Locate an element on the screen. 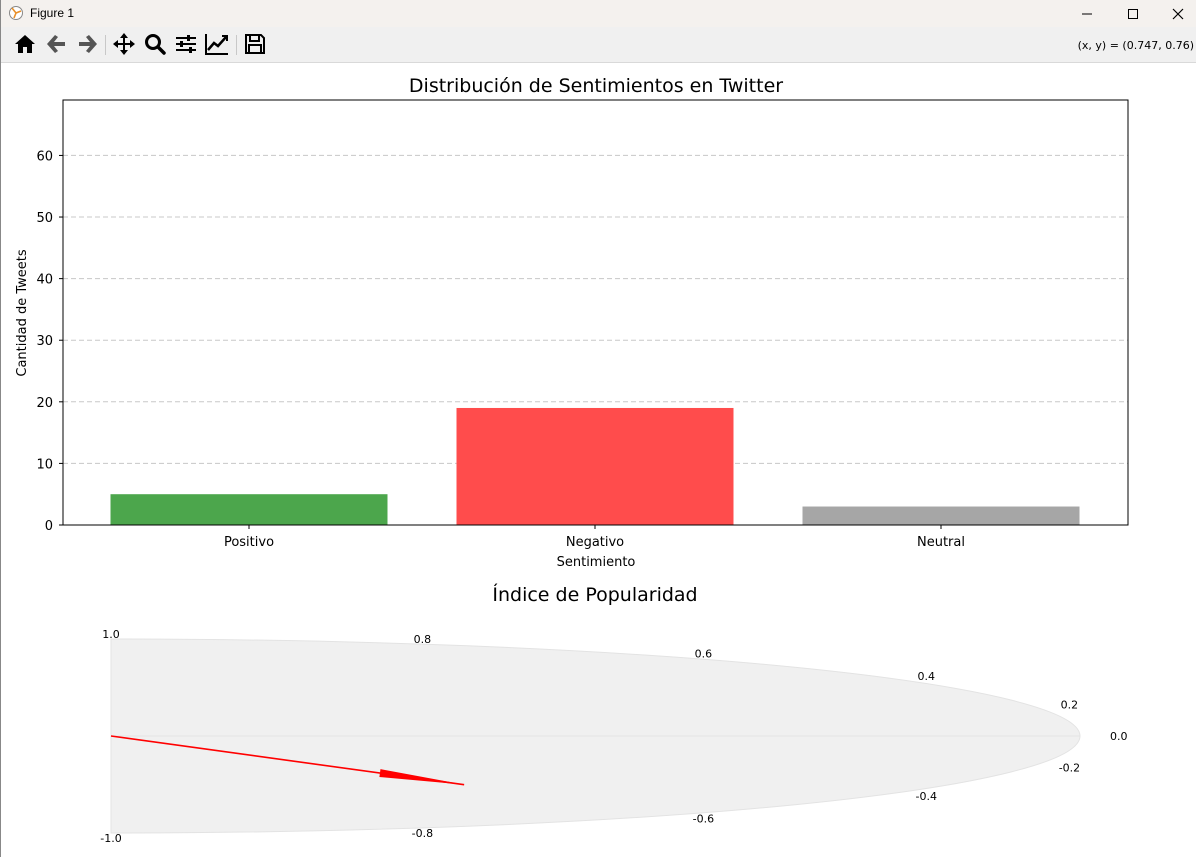 The image size is (1196, 861). gauge-tick-label: -0.2 is located at coordinates (1069, 767).